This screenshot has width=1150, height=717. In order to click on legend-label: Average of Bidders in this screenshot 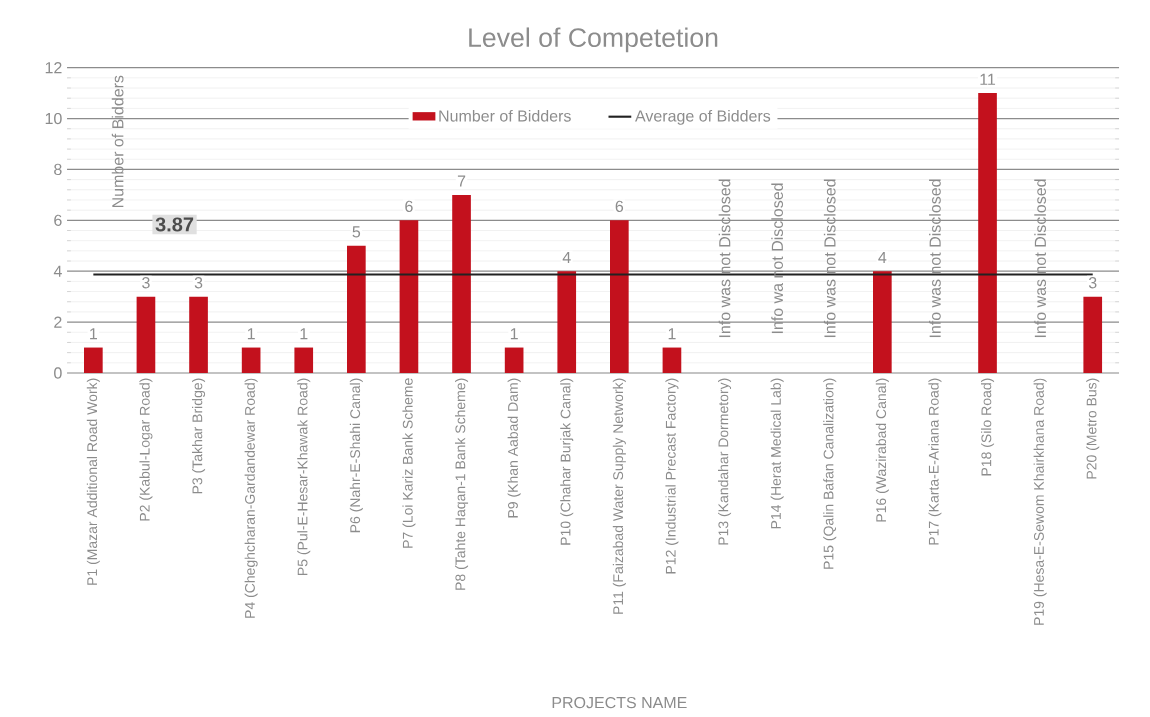, I will do `click(703, 117)`.